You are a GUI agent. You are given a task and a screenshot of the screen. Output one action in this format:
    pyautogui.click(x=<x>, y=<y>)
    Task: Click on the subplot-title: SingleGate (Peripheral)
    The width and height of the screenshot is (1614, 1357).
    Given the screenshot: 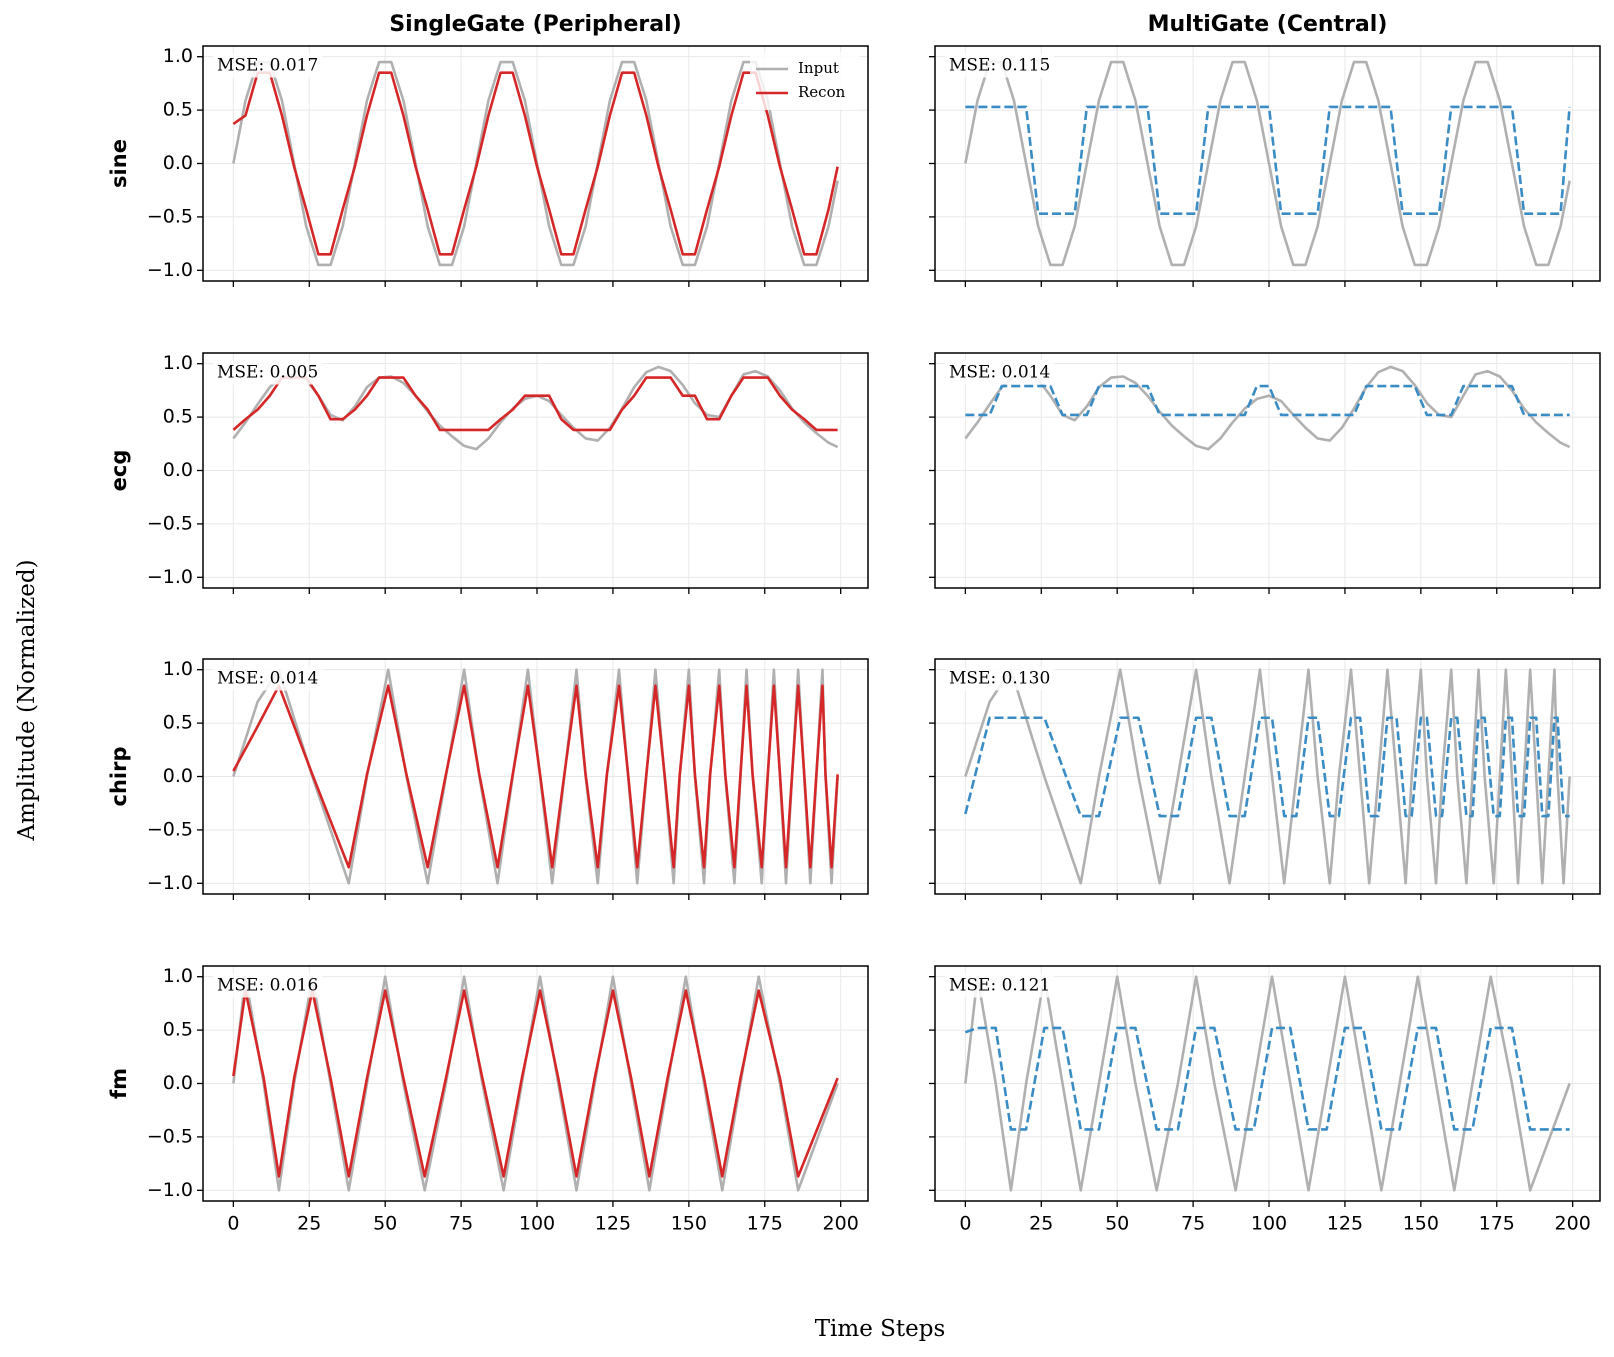 What is the action you would take?
    pyautogui.click(x=535, y=24)
    